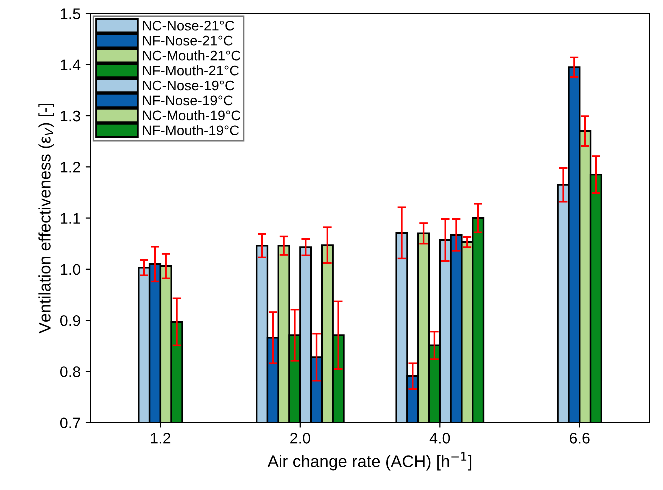 The height and width of the screenshot is (490, 663). Describe the element at coordinates (191, 70) in the screenshot. I see `legend-label: NF-Mouth-21°C` at that location.